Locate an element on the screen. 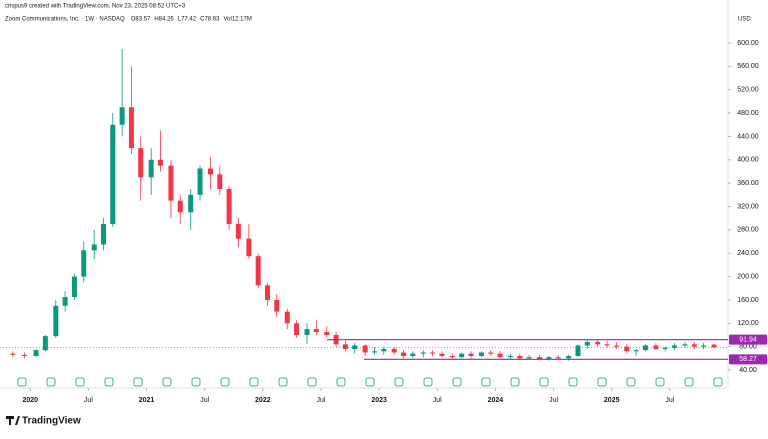  ohlc-label: C is located at coordinates (202, 20).